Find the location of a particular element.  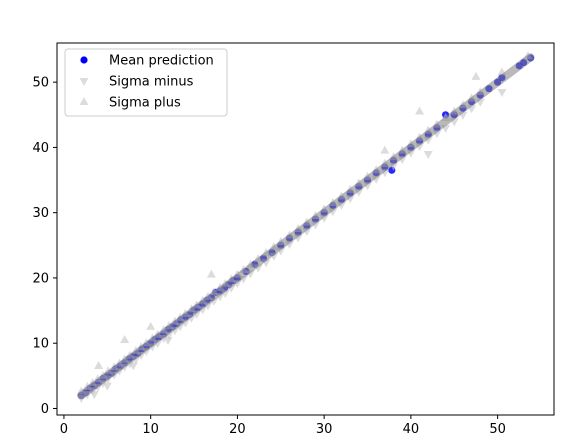

legend-label: Sigma minus is located at coordinates (151, 82).